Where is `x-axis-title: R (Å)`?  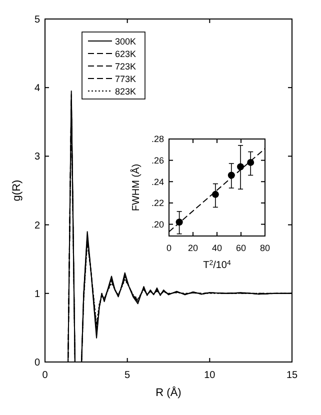 x-axis-title: R (Å) is located at coordinates (169, 392).